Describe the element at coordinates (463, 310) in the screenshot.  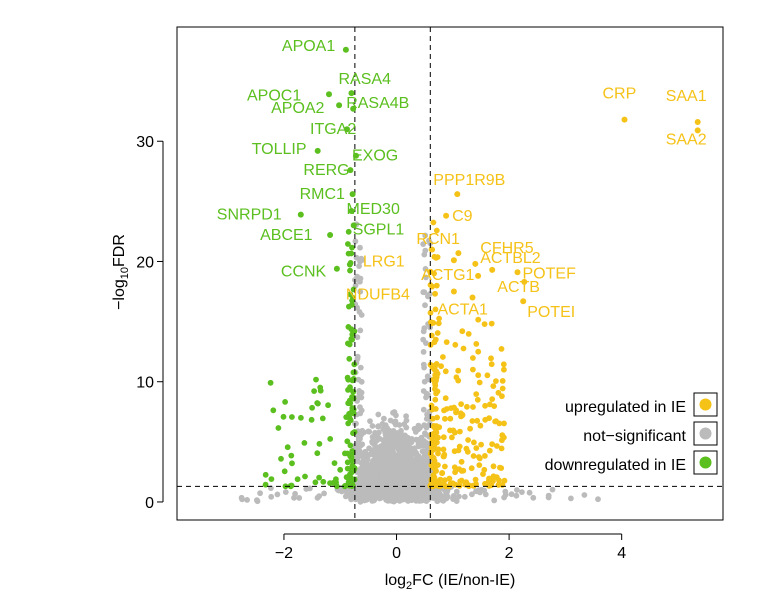
I see `up_gene-label: ACTA1` at that location.